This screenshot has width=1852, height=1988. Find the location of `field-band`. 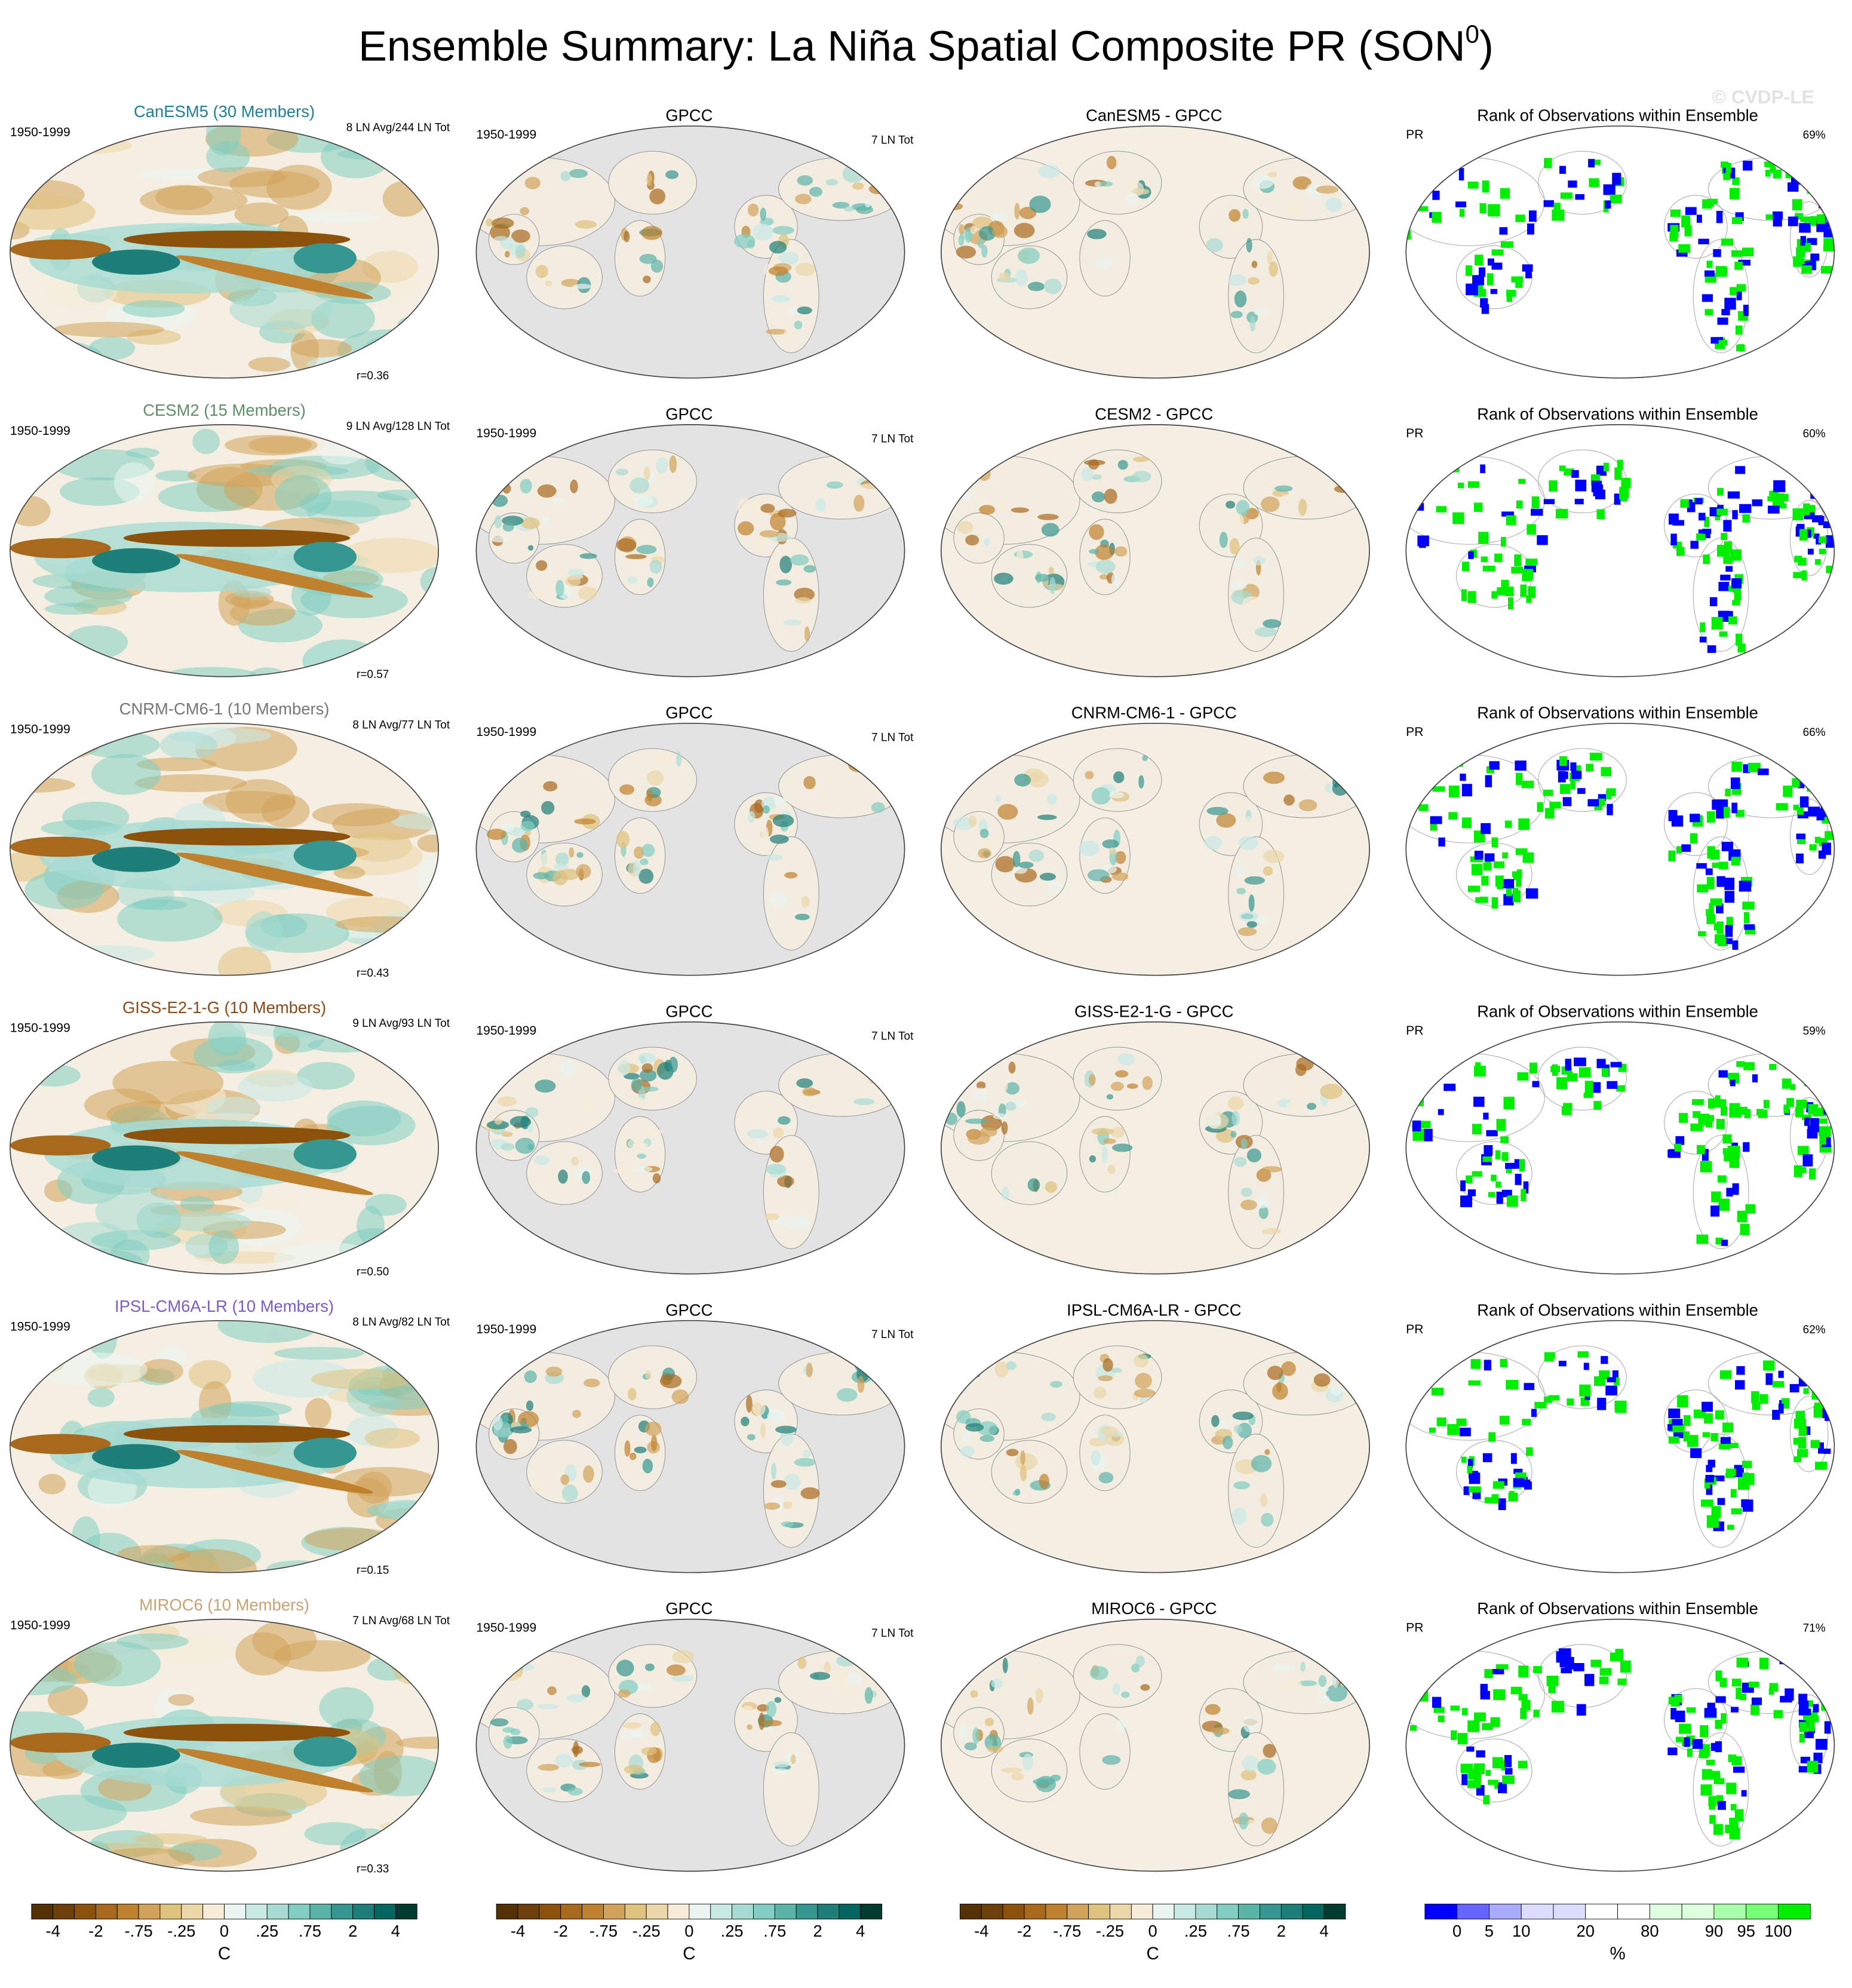

field-band is located at coordinates (325, 1452).